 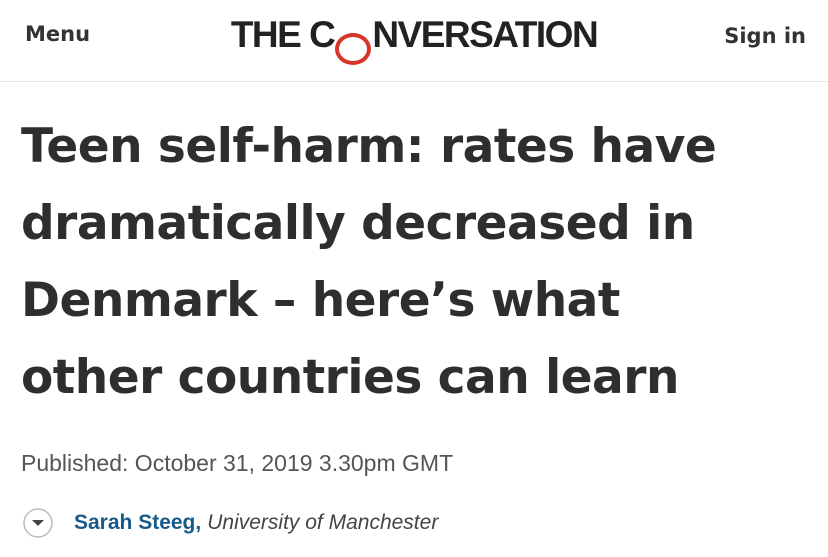 I want to click on publish-date: Published: October 31, 2019 3.30pm GMT, so click(x=237, y=463).